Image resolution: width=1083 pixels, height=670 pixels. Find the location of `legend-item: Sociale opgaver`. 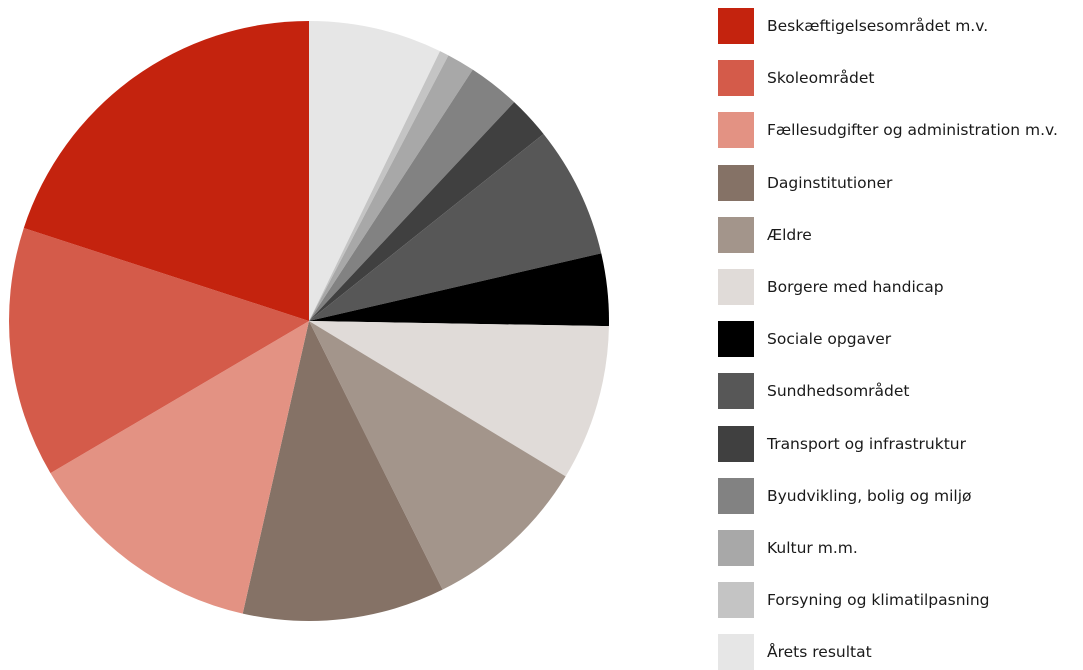

legend-item: Sociale opgaver is located at coordinates (900, 339).